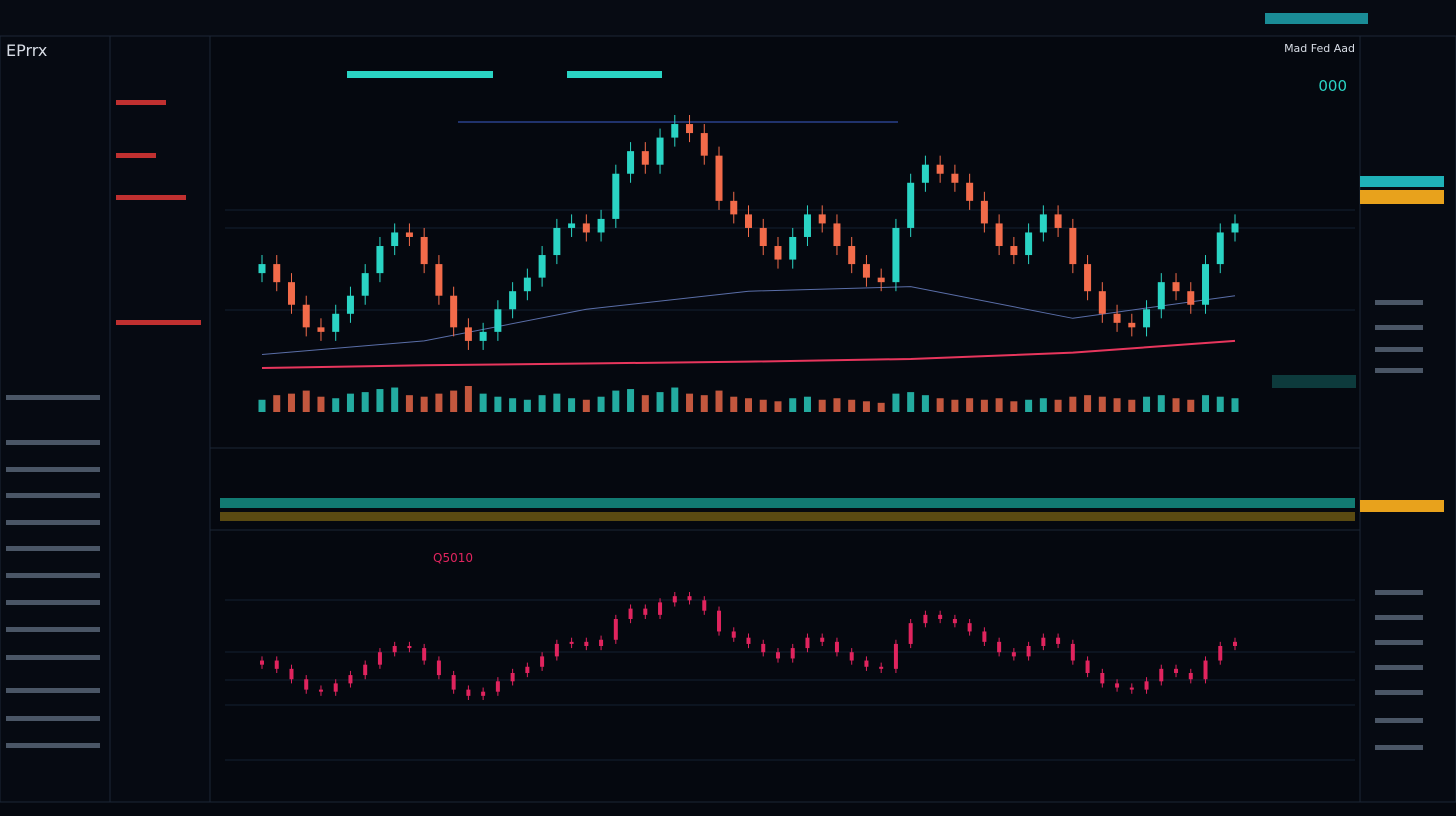 The image size is (1456, 816). What do you see at coordinates (1316, 18) in the screenshot?
I see `top-indicator` at bounding box center [1316, 18].